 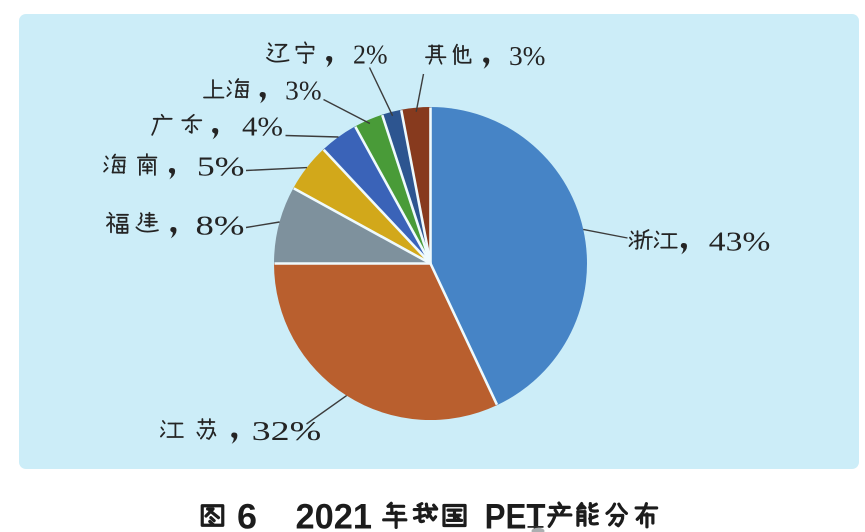 What do you see at coordinates (370, 55) in the screenshot?
I see `svg-text: 2%` at bounding box center [370, 55].